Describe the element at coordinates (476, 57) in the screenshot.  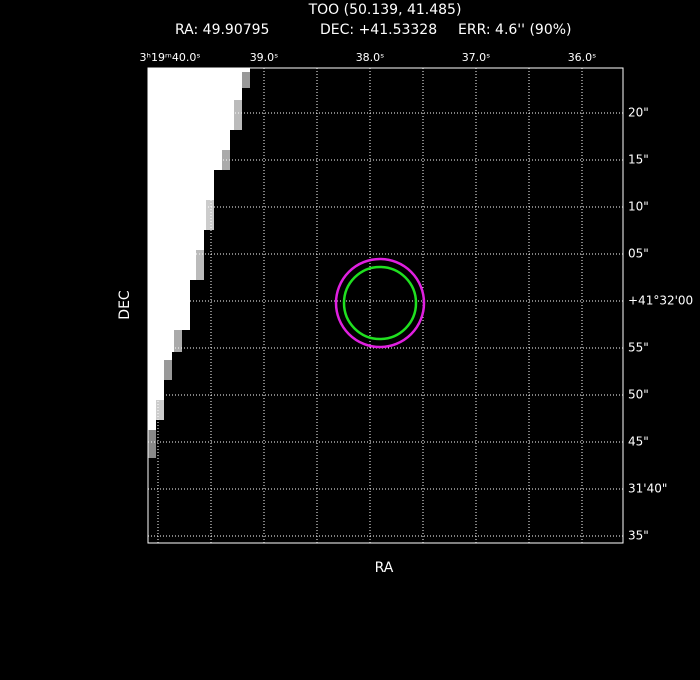
I see `top-tick-label: 37.0ˢ` at that location.